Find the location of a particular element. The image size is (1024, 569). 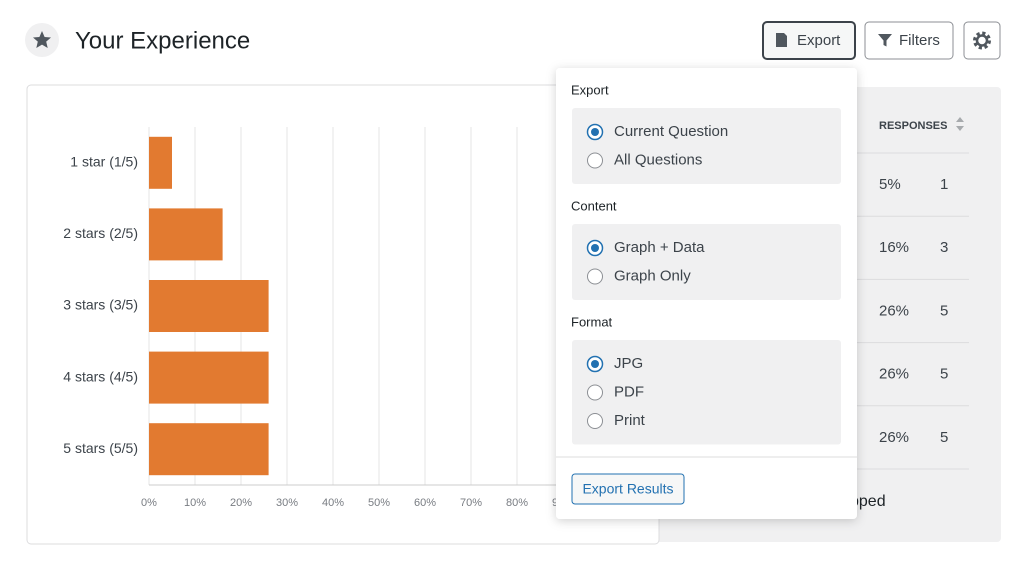

gear-icon-inner is located at coordinates (982, 40).